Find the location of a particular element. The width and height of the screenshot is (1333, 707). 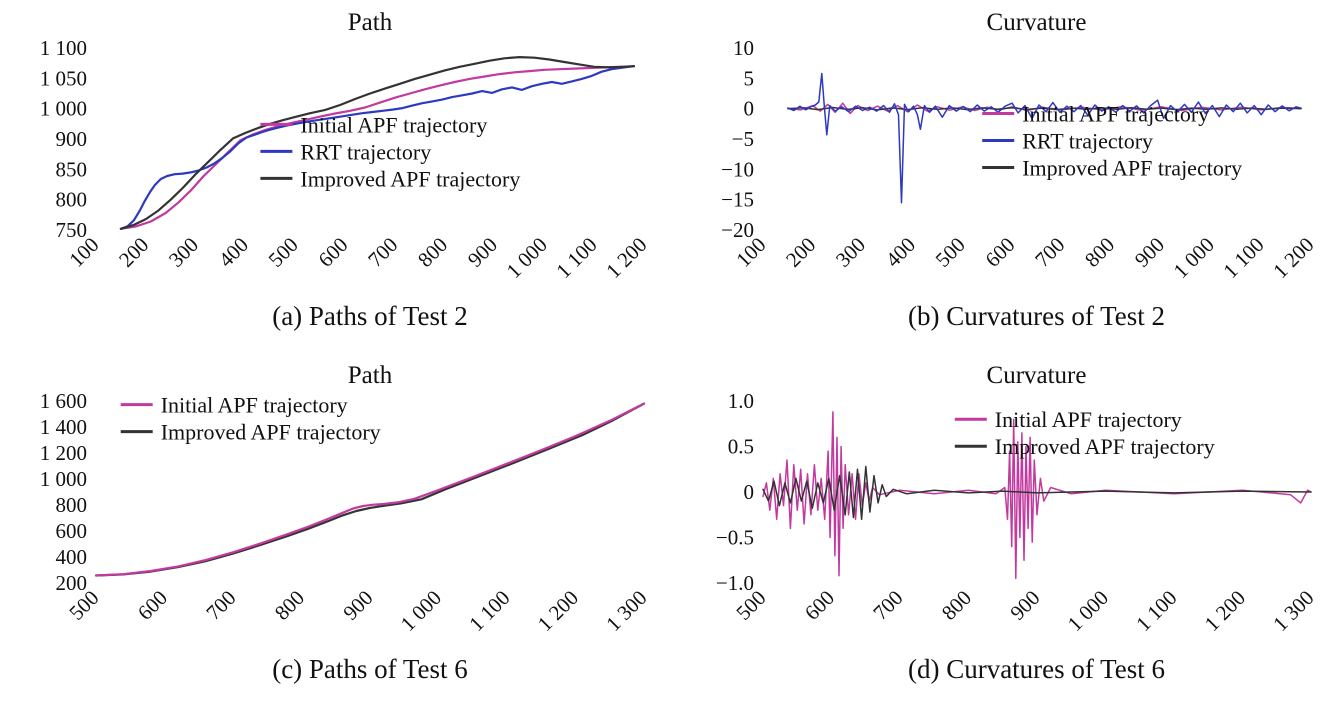

y-tick-label: −10 is located at coordinates (737, 169).